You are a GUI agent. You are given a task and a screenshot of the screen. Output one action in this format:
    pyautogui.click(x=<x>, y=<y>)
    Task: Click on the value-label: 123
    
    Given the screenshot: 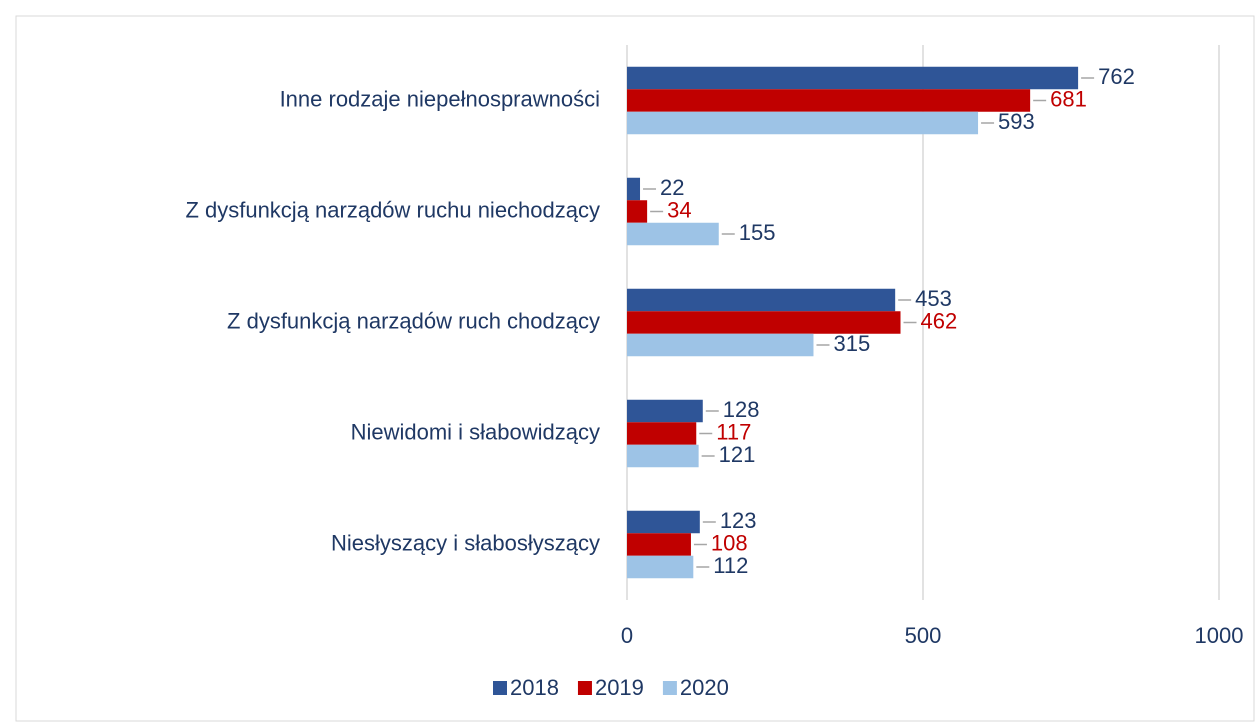 What is the action you would take?
    pyautogui.click(x=738, y=520)
    